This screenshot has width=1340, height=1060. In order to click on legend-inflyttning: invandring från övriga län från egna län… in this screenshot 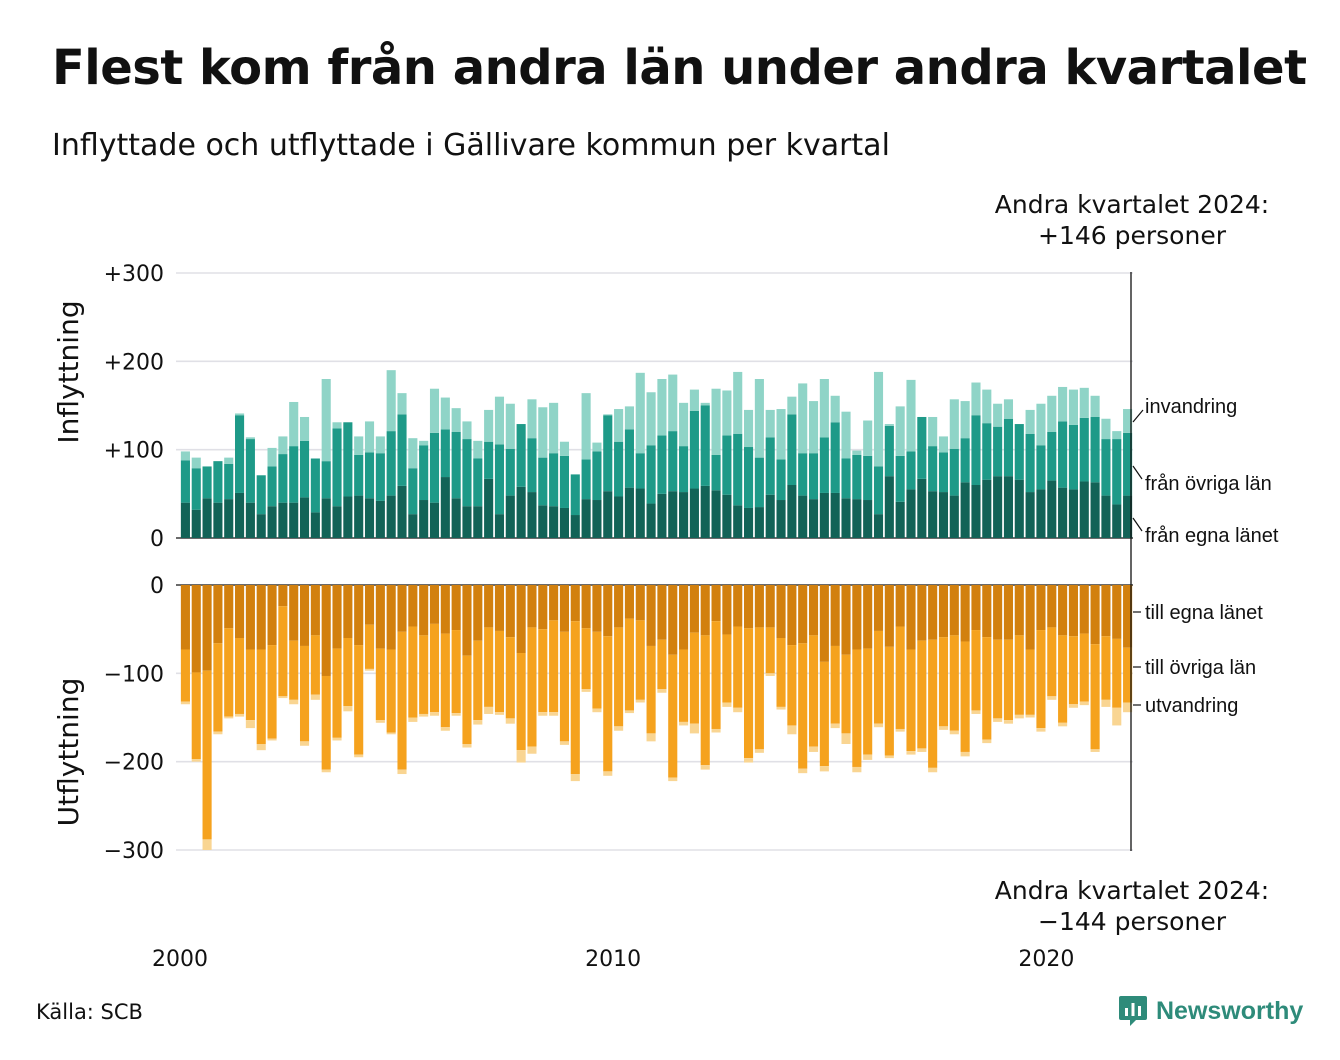, I will do `click(1205, 471)`.